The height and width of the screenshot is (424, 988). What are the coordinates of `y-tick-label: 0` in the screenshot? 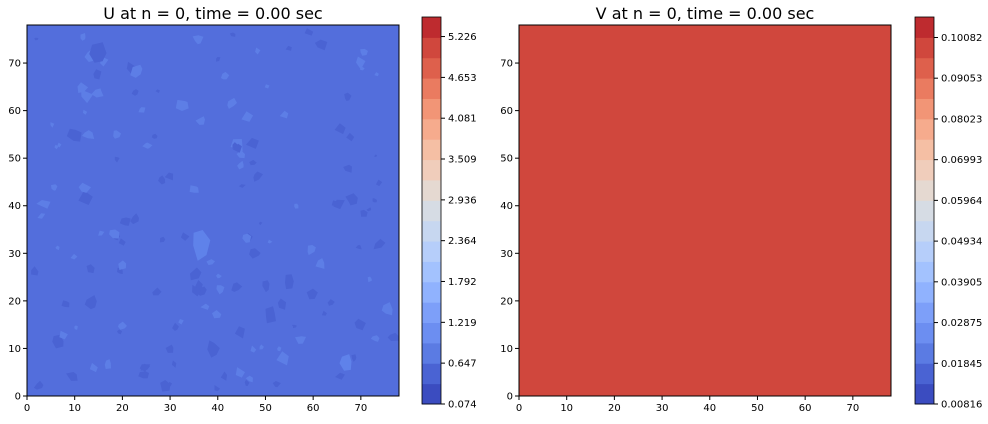 It's located at (18, 397).